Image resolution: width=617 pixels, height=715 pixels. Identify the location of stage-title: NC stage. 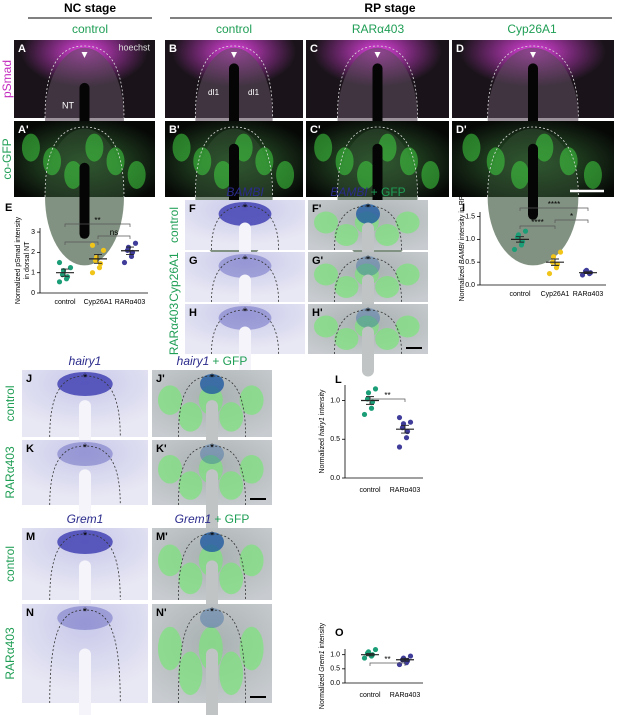
(90, 8).